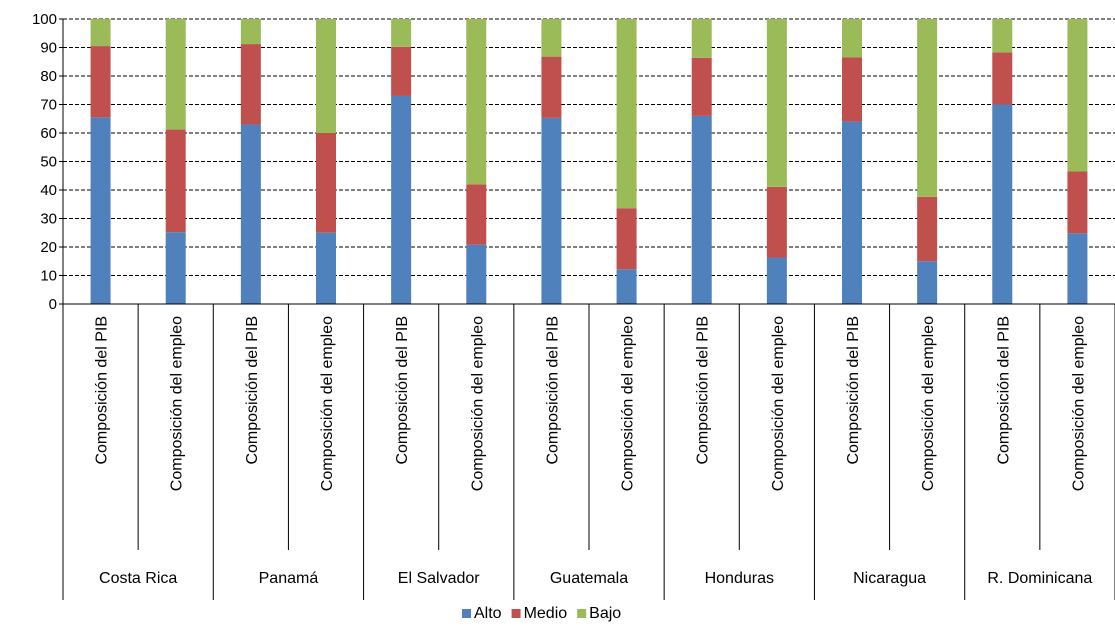 The image size is (1115, 626). I want to click on group-label: Costa Rica, so click(138, 578).